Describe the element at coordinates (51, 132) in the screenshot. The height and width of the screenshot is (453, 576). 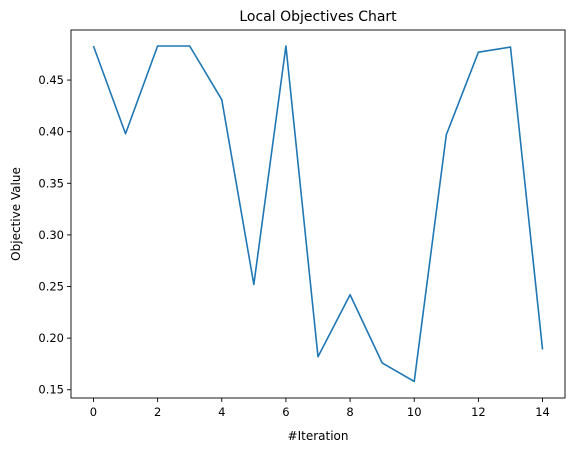
I see `y-tick-label: 0.40` at that location.